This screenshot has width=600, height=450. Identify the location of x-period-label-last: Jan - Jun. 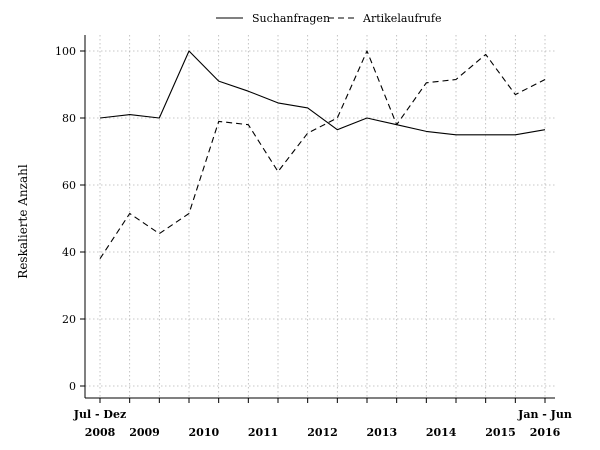
(544, 414).